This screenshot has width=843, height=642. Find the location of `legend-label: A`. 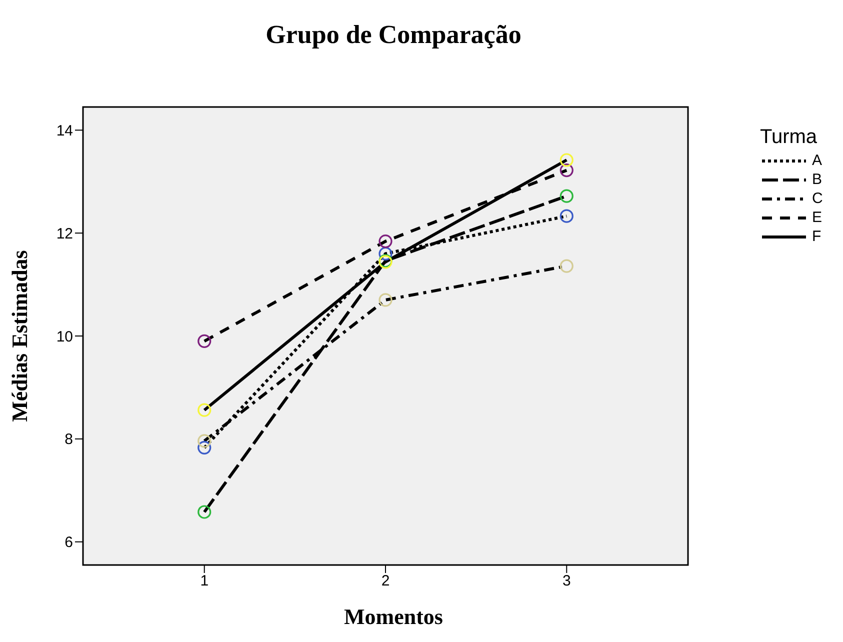

legend-label: A is located at coordinates (817, 160).